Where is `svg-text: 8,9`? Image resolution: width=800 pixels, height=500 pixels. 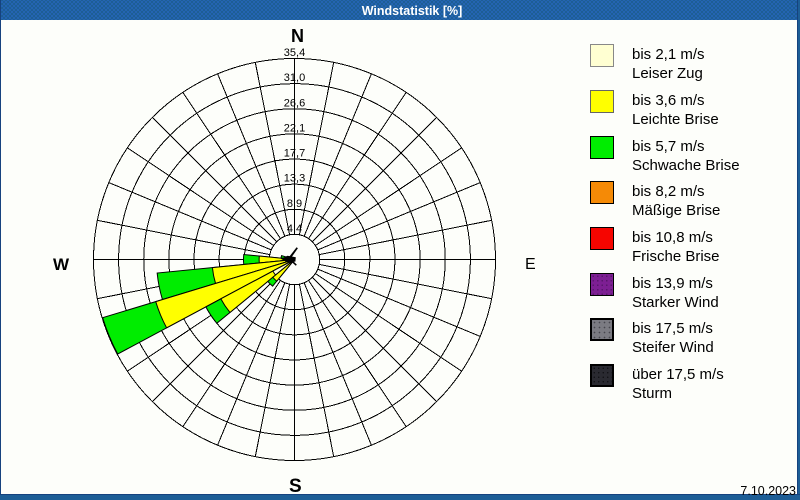 svg-text: 8,9 is located at coordinates (294, 204).